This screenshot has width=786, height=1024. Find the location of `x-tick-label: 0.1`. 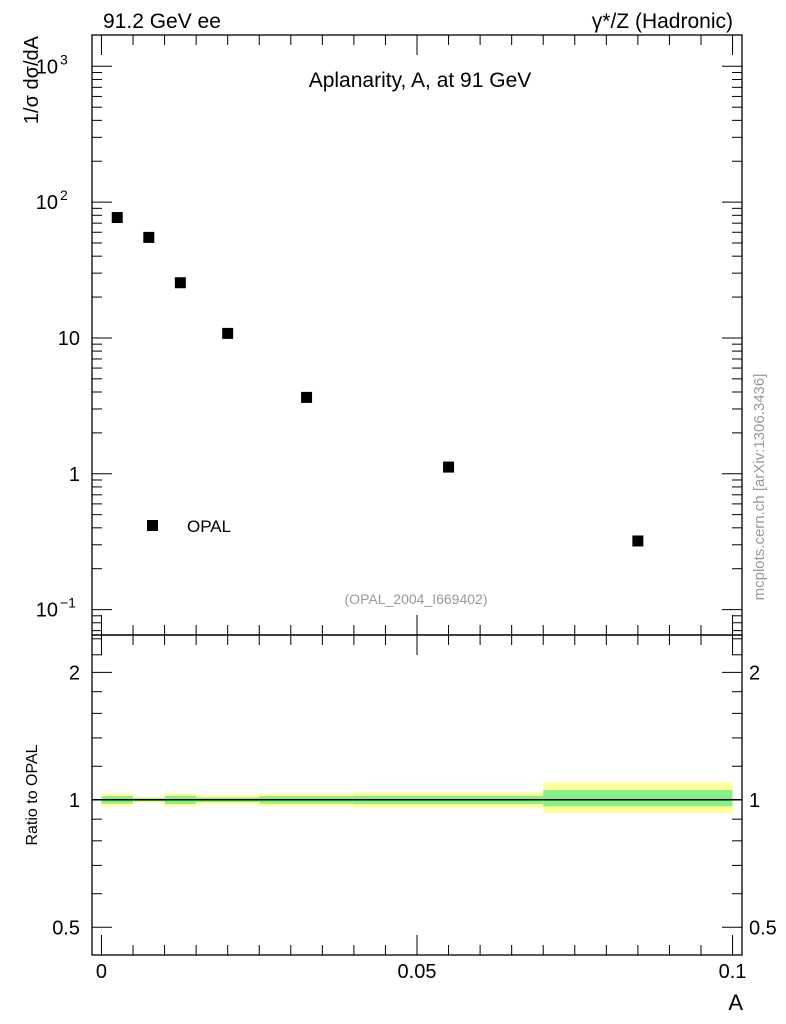

x-tick-label: 0.1 is located at coordinates (733, 972).